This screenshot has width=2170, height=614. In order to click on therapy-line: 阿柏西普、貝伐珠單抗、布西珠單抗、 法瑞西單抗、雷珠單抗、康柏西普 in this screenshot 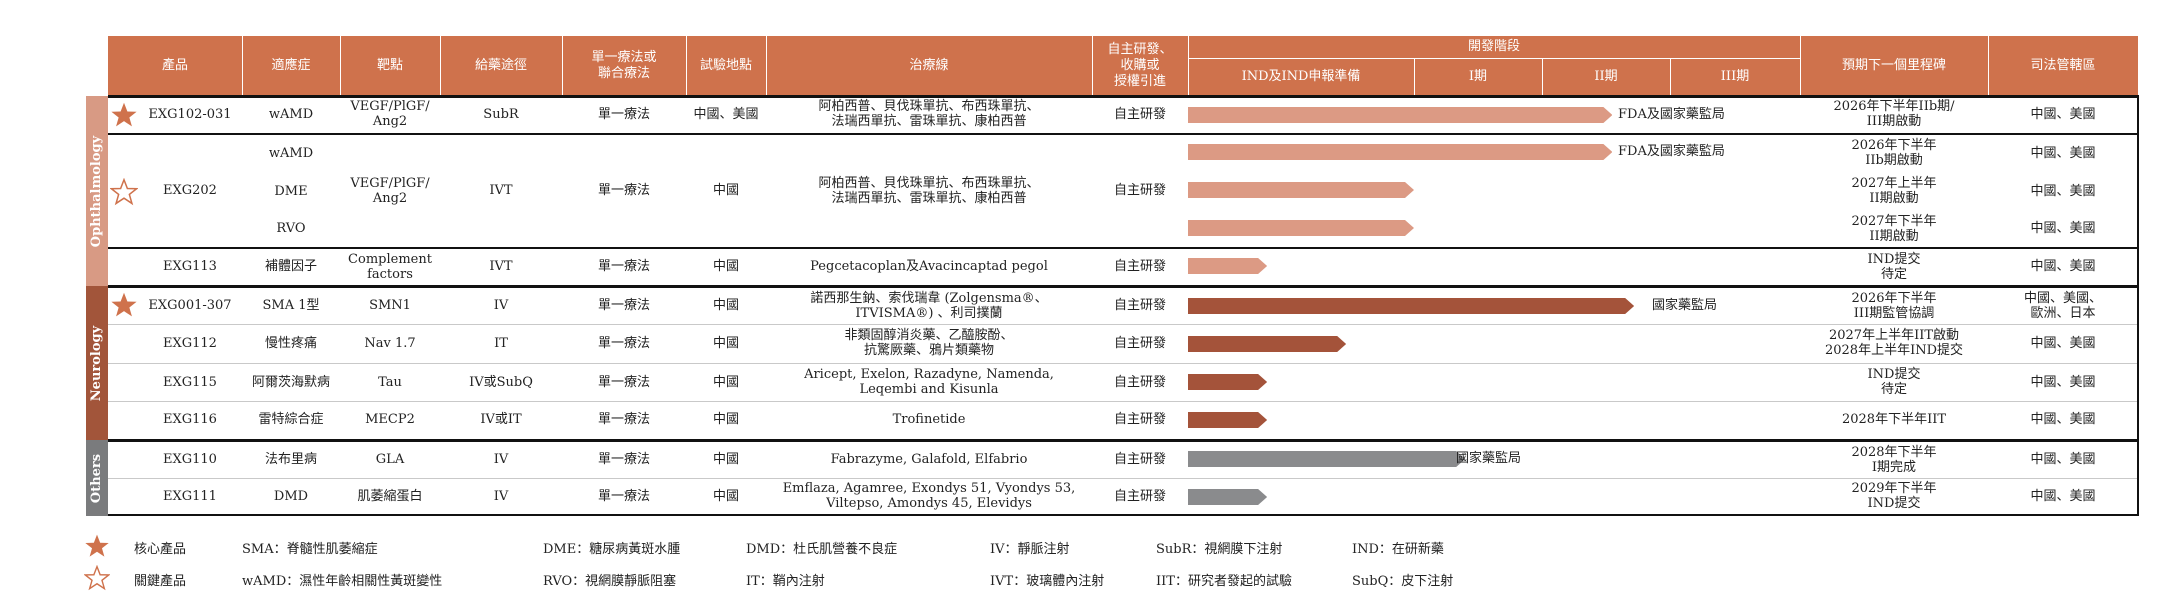, I will do `click(929, 114)`.